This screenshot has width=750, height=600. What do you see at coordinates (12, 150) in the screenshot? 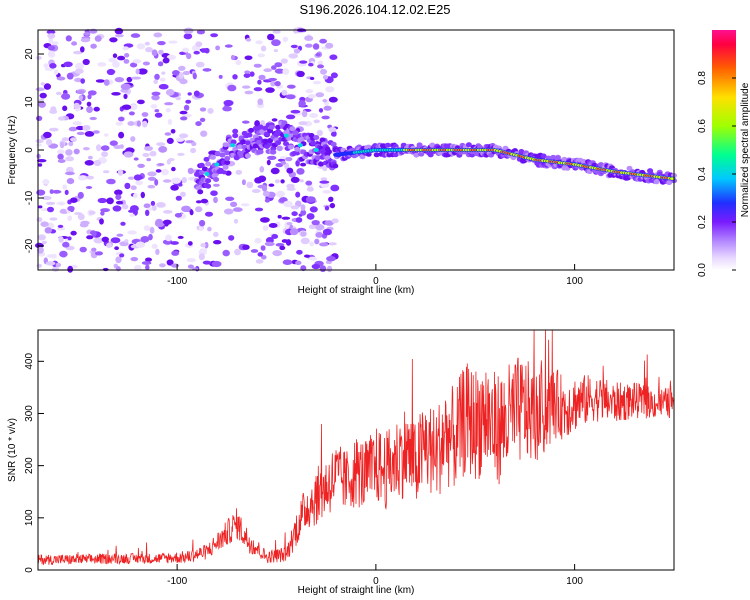
I see `spectrogram-y-label: Frequency (Hz)` at bounding box center [12, 150].